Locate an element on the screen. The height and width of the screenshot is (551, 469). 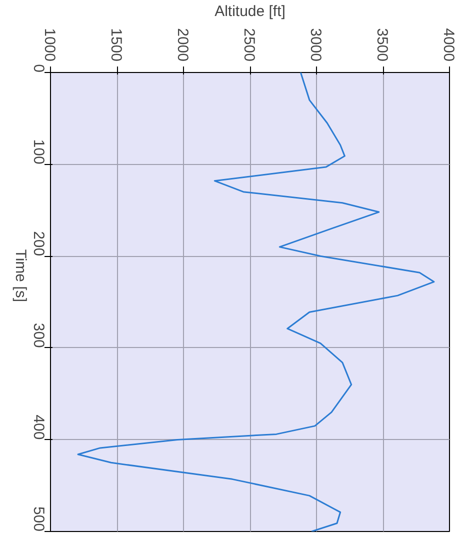
x-tick-label: 3500 is located at coordinates (382, 45).